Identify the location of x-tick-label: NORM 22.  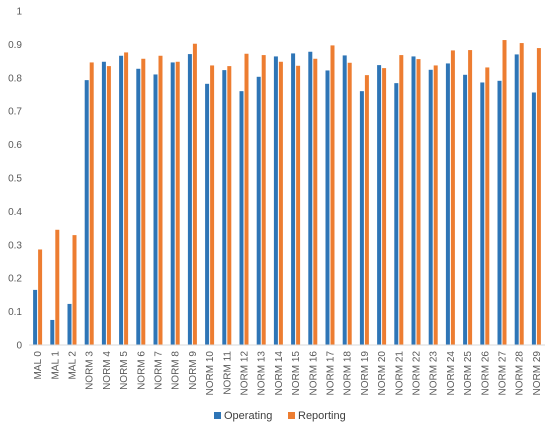
(417, 373).